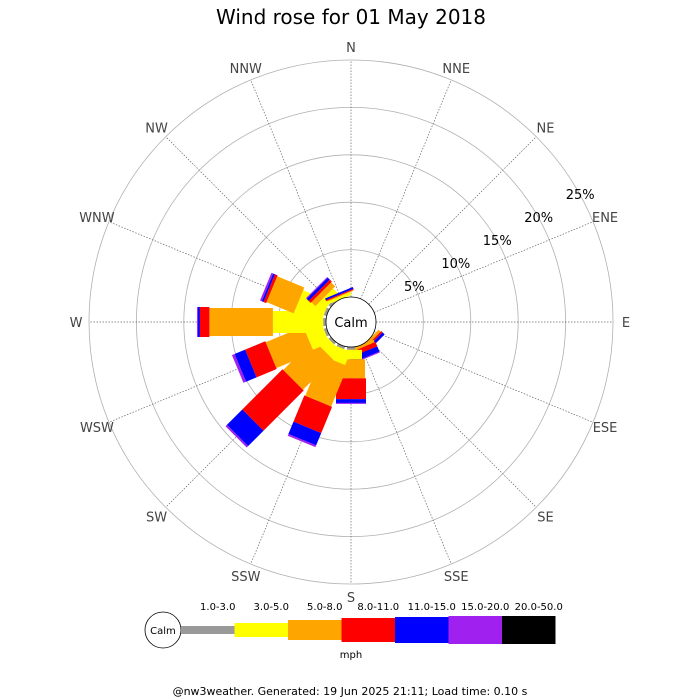 The width and height of the screenshot is (700, 700). Describe the element at coordinates (539, 607) in the screenshot. I see `legend-label-7: 20.0-50.0` at that location.